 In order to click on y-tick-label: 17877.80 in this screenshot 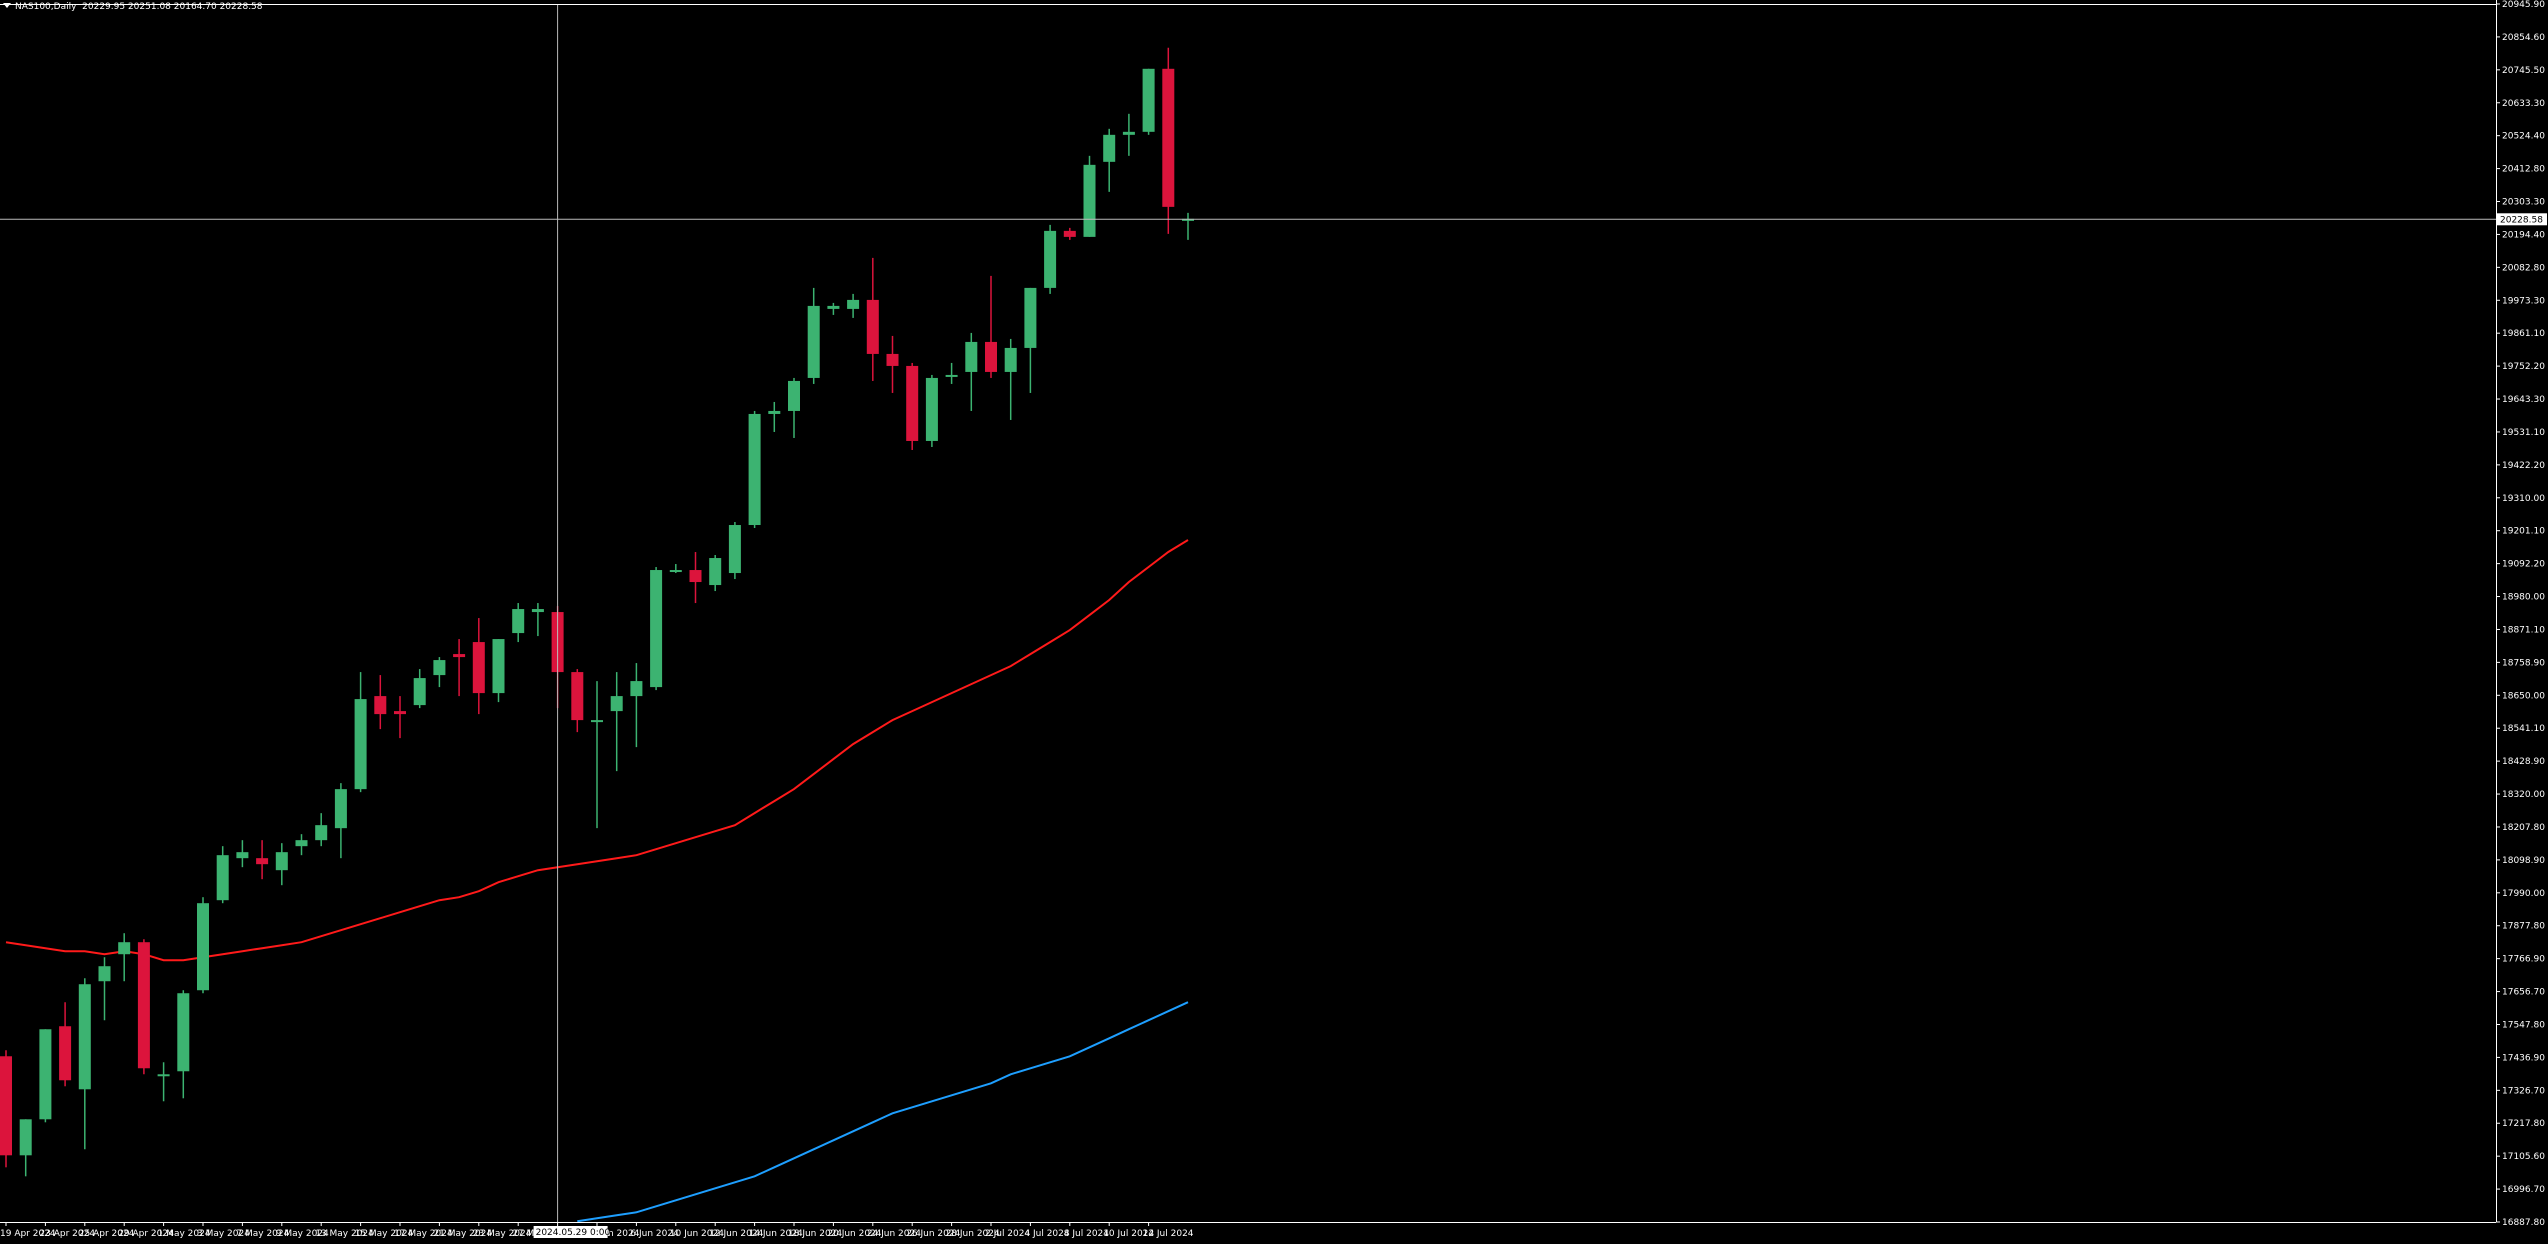, I will do `click(2523, 927)`.